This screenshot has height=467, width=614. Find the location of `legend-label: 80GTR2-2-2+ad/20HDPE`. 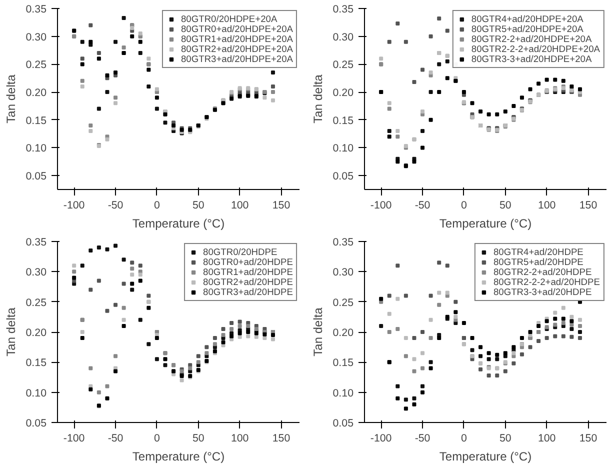

legend-label: 80GTR2-2-2+ad/20HDPE is located at coordinates (546, 282).